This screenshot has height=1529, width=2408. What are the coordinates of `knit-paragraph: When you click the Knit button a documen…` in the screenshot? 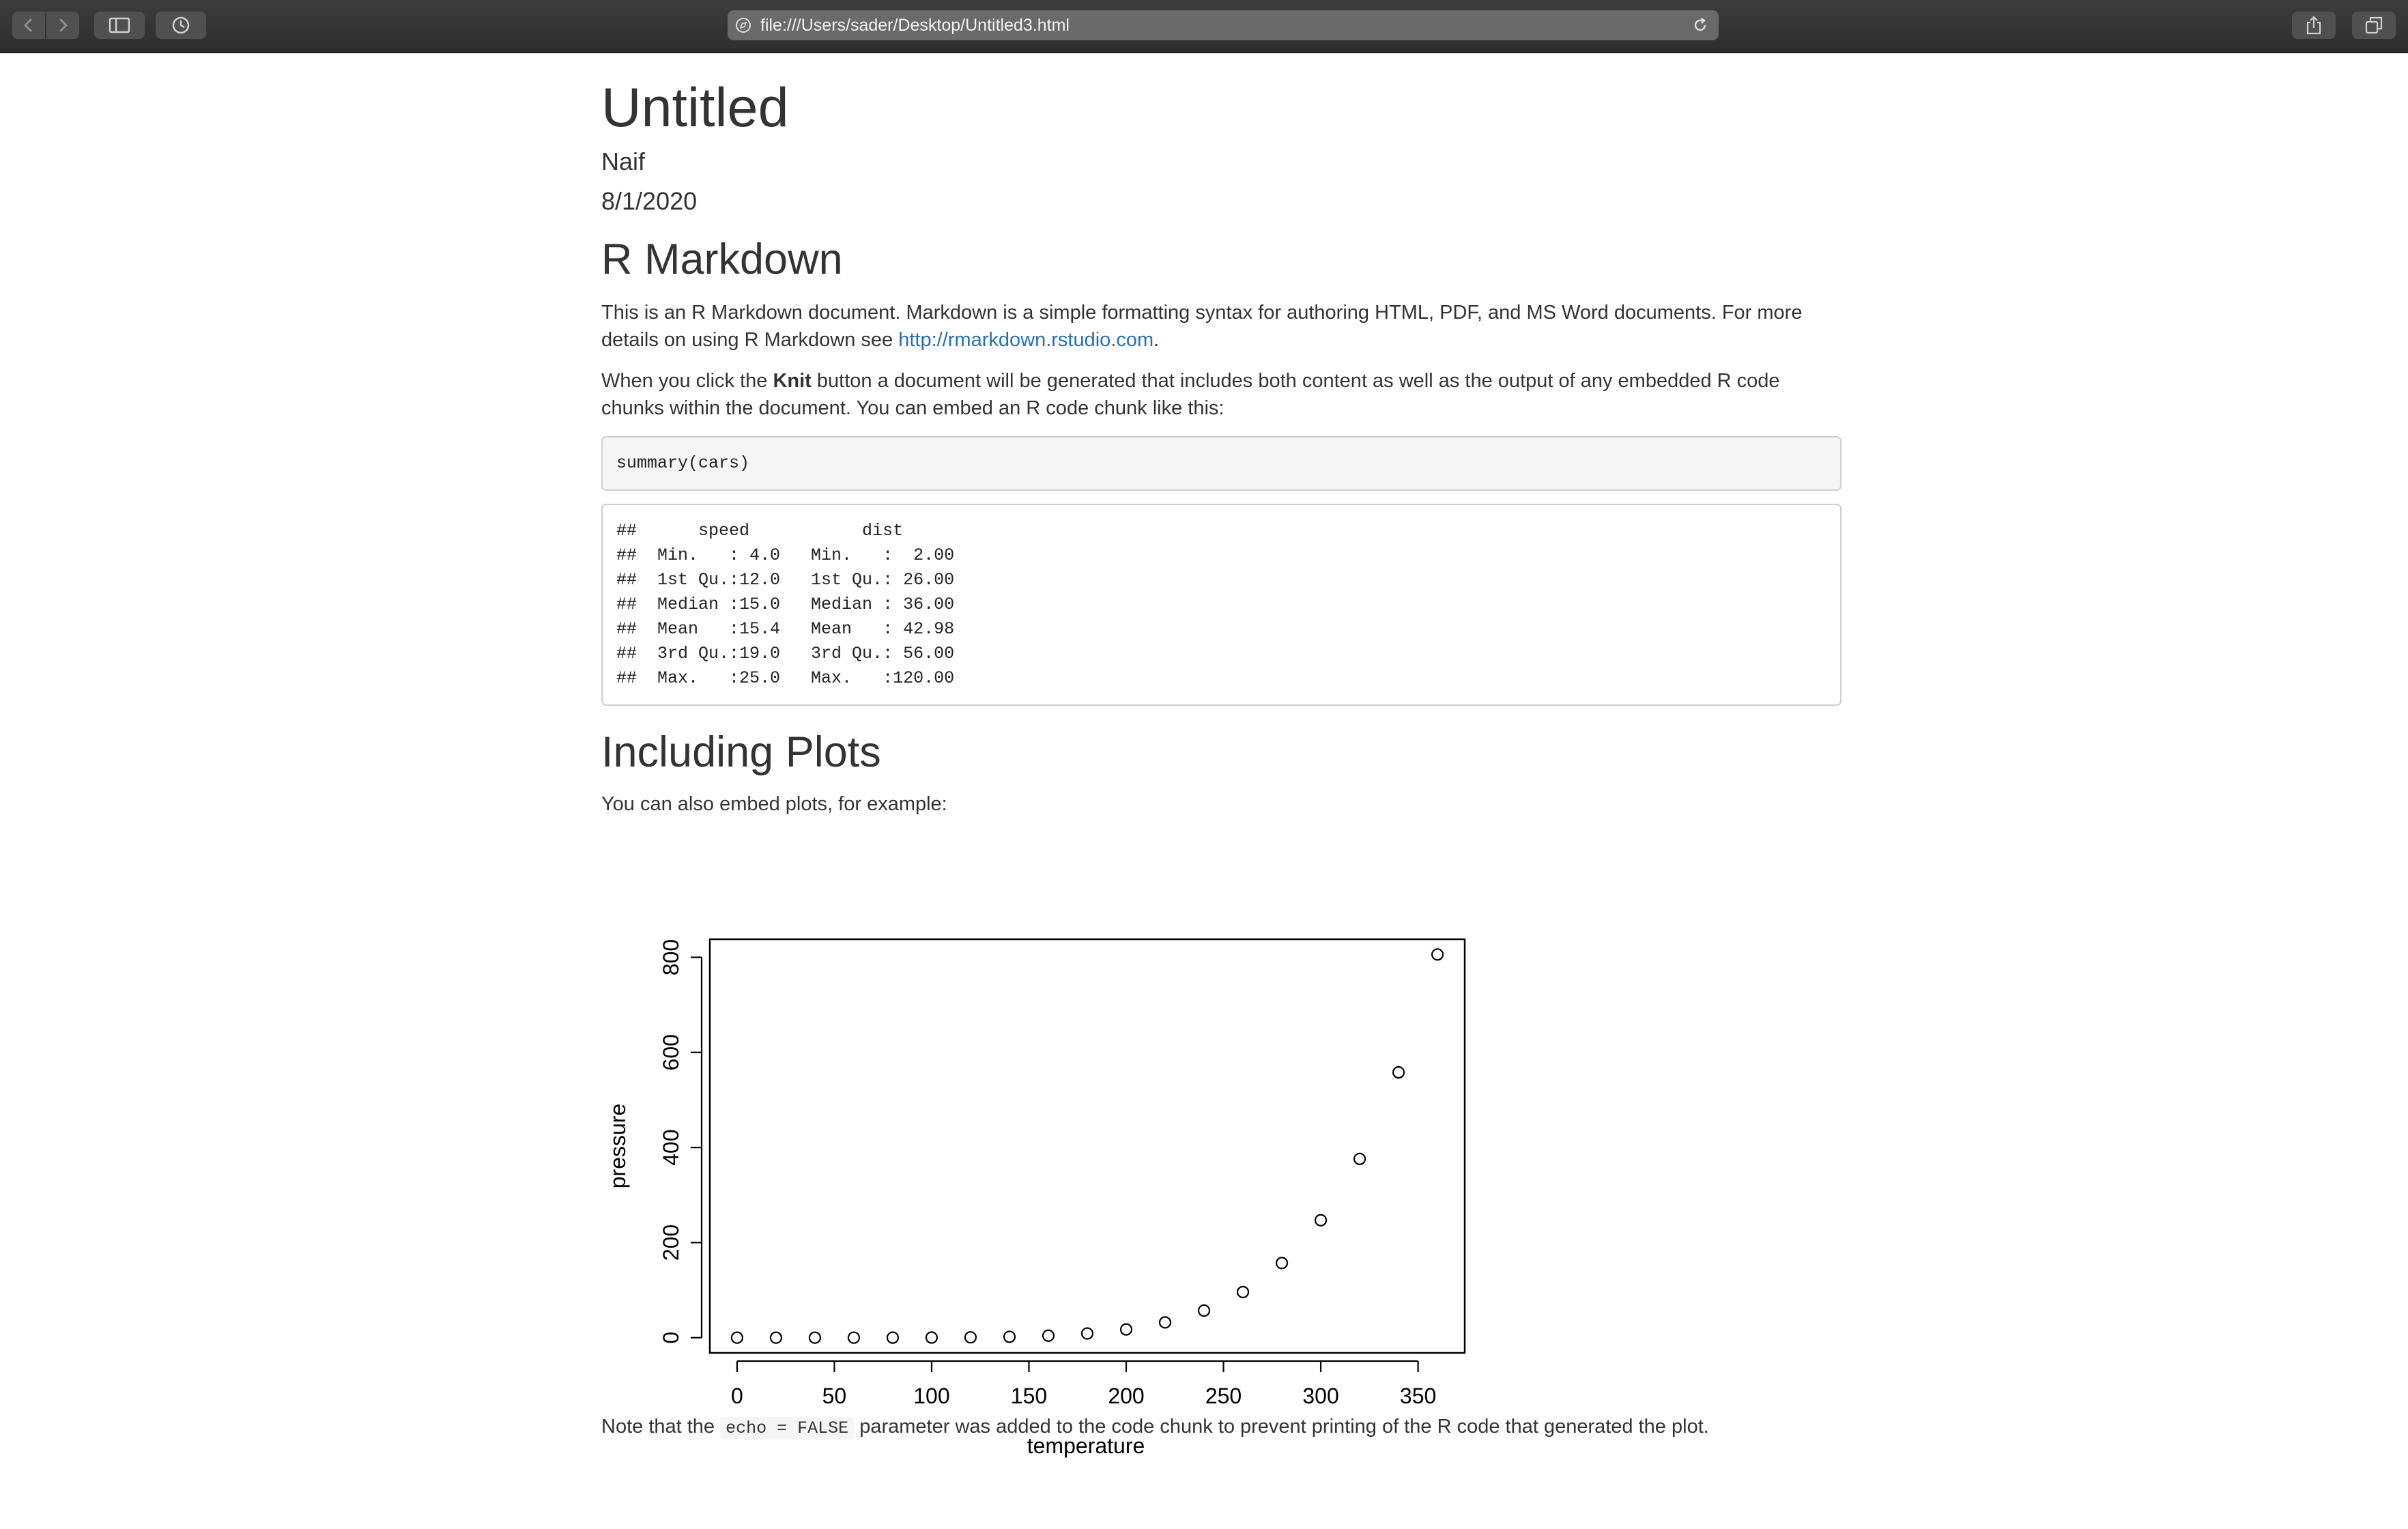 It's located at (1220, 394).